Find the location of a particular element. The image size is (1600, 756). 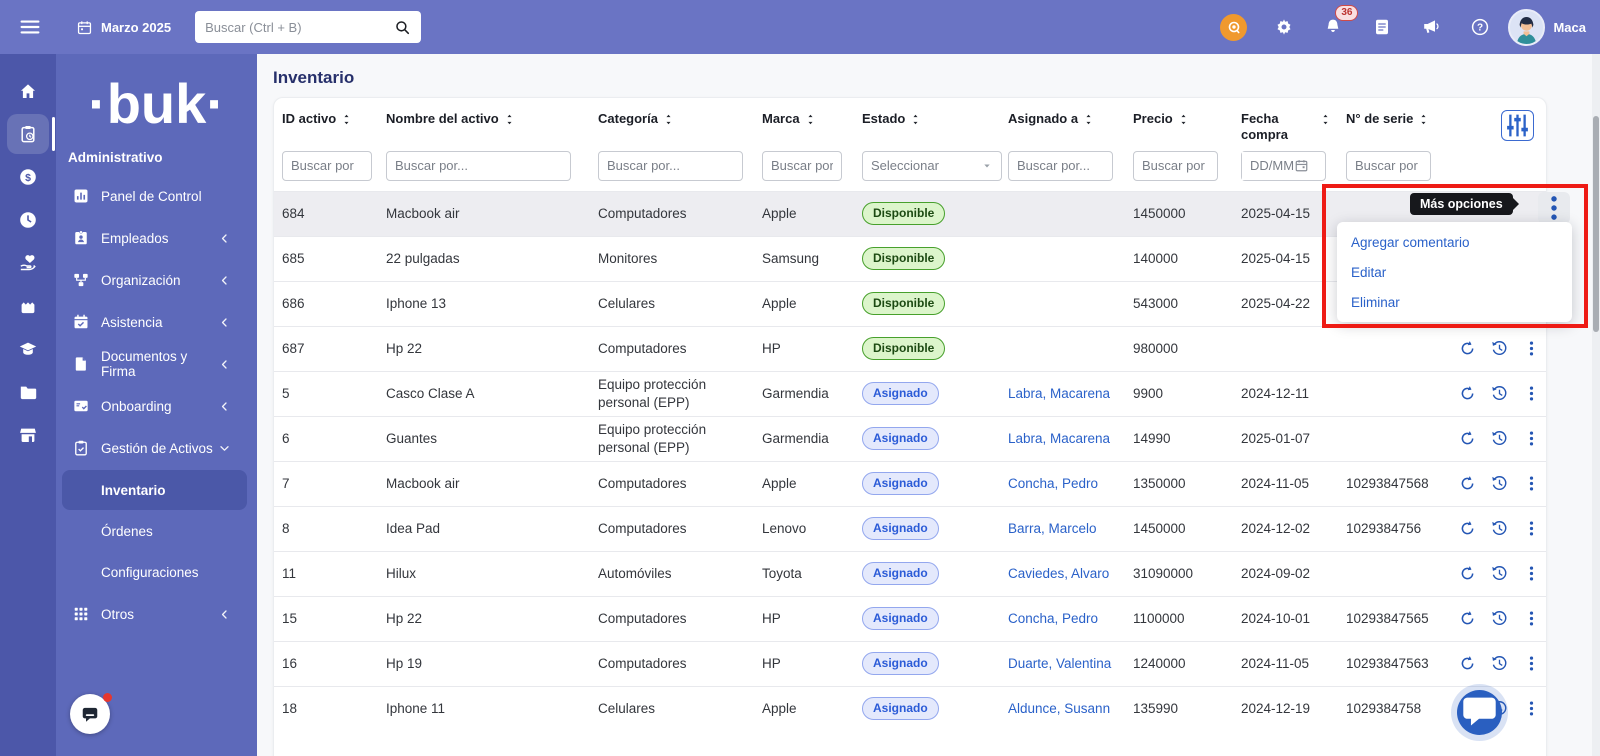

filter-input-id-activo is located at coordinates (327, 165).